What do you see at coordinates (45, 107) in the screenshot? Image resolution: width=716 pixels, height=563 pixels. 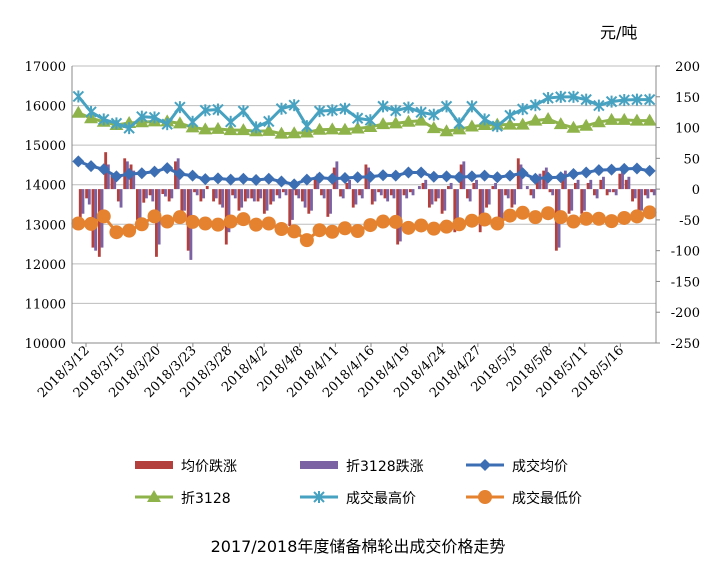 I see `y-tick-label: 16000` at bounding box center [45, 107].